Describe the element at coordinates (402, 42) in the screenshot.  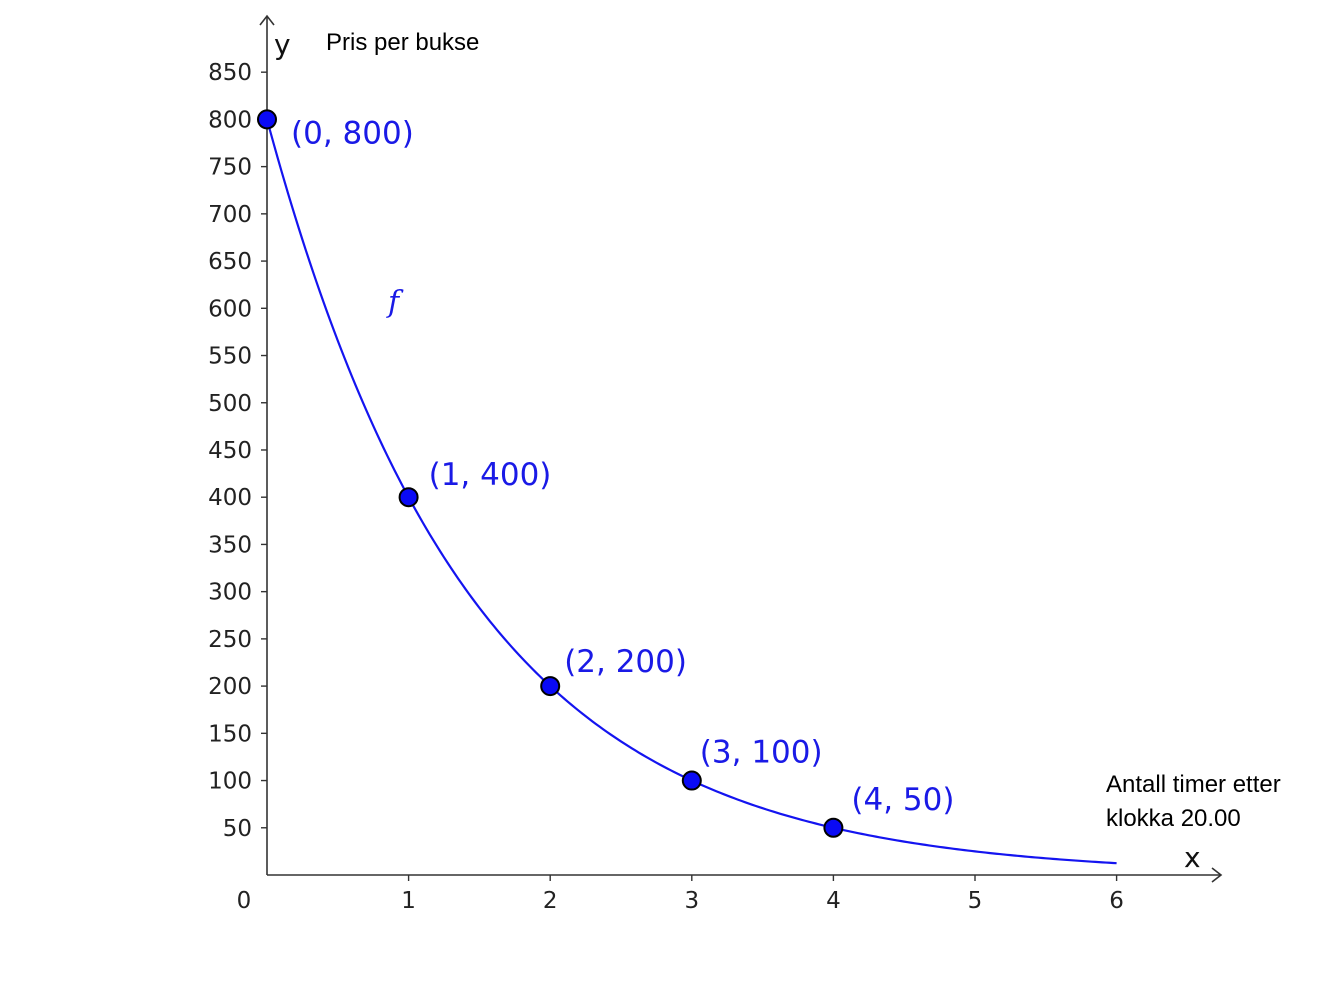
I see `y-axis-caption: Pris per bukse` at that location.